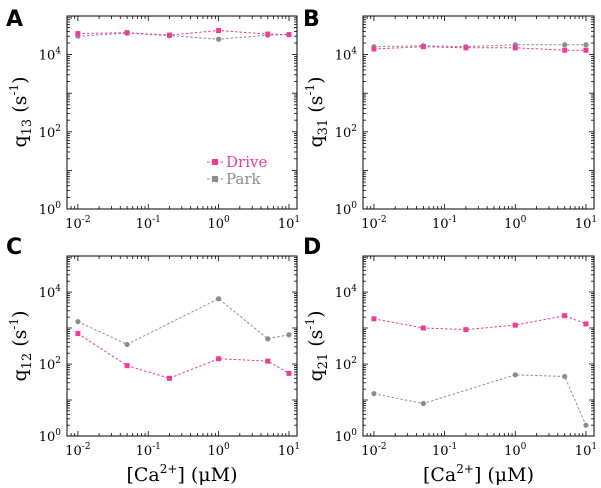  Describe the element at coordinates (311, 19) in the screenshot. I see `panel-letter: B` at that location.